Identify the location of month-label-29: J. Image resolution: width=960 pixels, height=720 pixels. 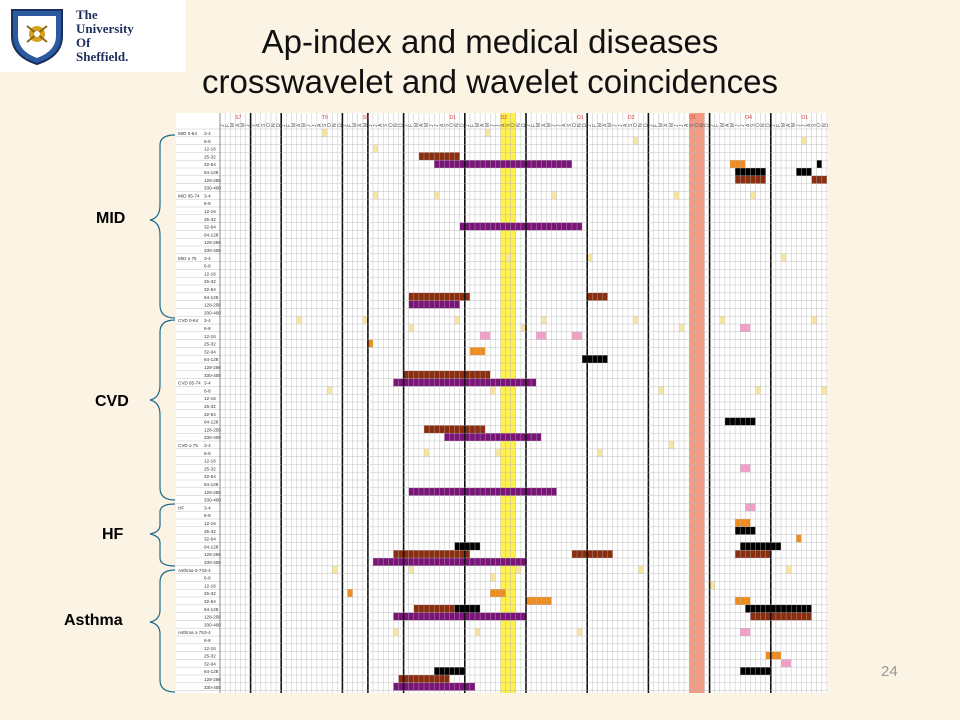
(371, 125).